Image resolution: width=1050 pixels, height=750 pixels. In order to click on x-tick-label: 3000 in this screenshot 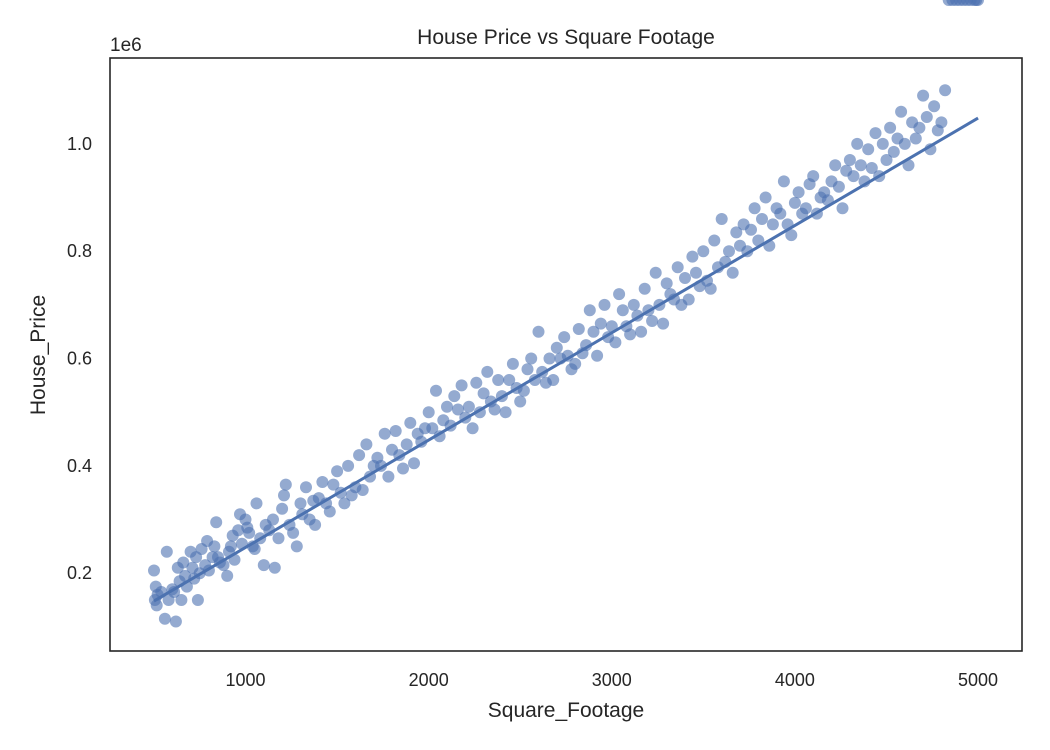, I will do `click(612, 680)`.